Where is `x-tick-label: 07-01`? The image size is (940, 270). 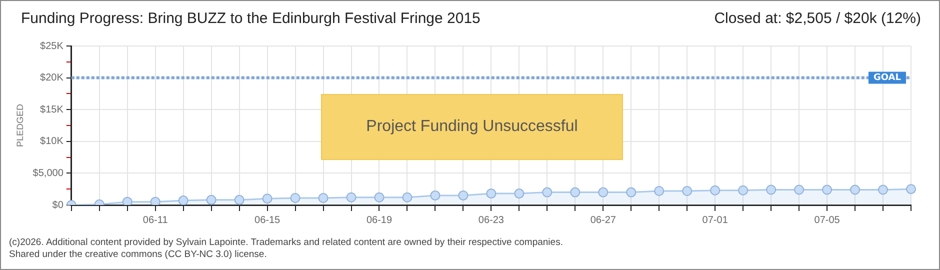 x-tick-label: 07-01 is located at coordinates (715, 220).